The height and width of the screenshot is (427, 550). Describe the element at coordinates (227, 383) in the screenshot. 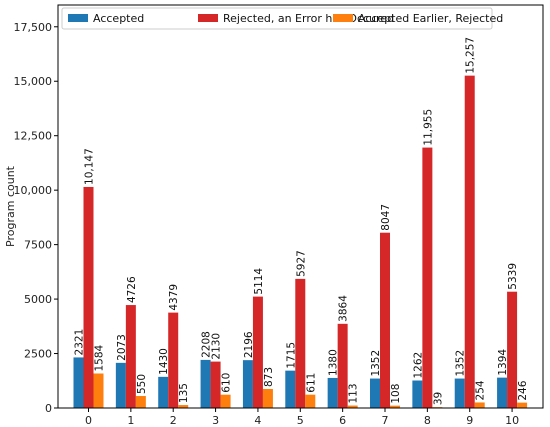

I see `data-label: 610` at that location.